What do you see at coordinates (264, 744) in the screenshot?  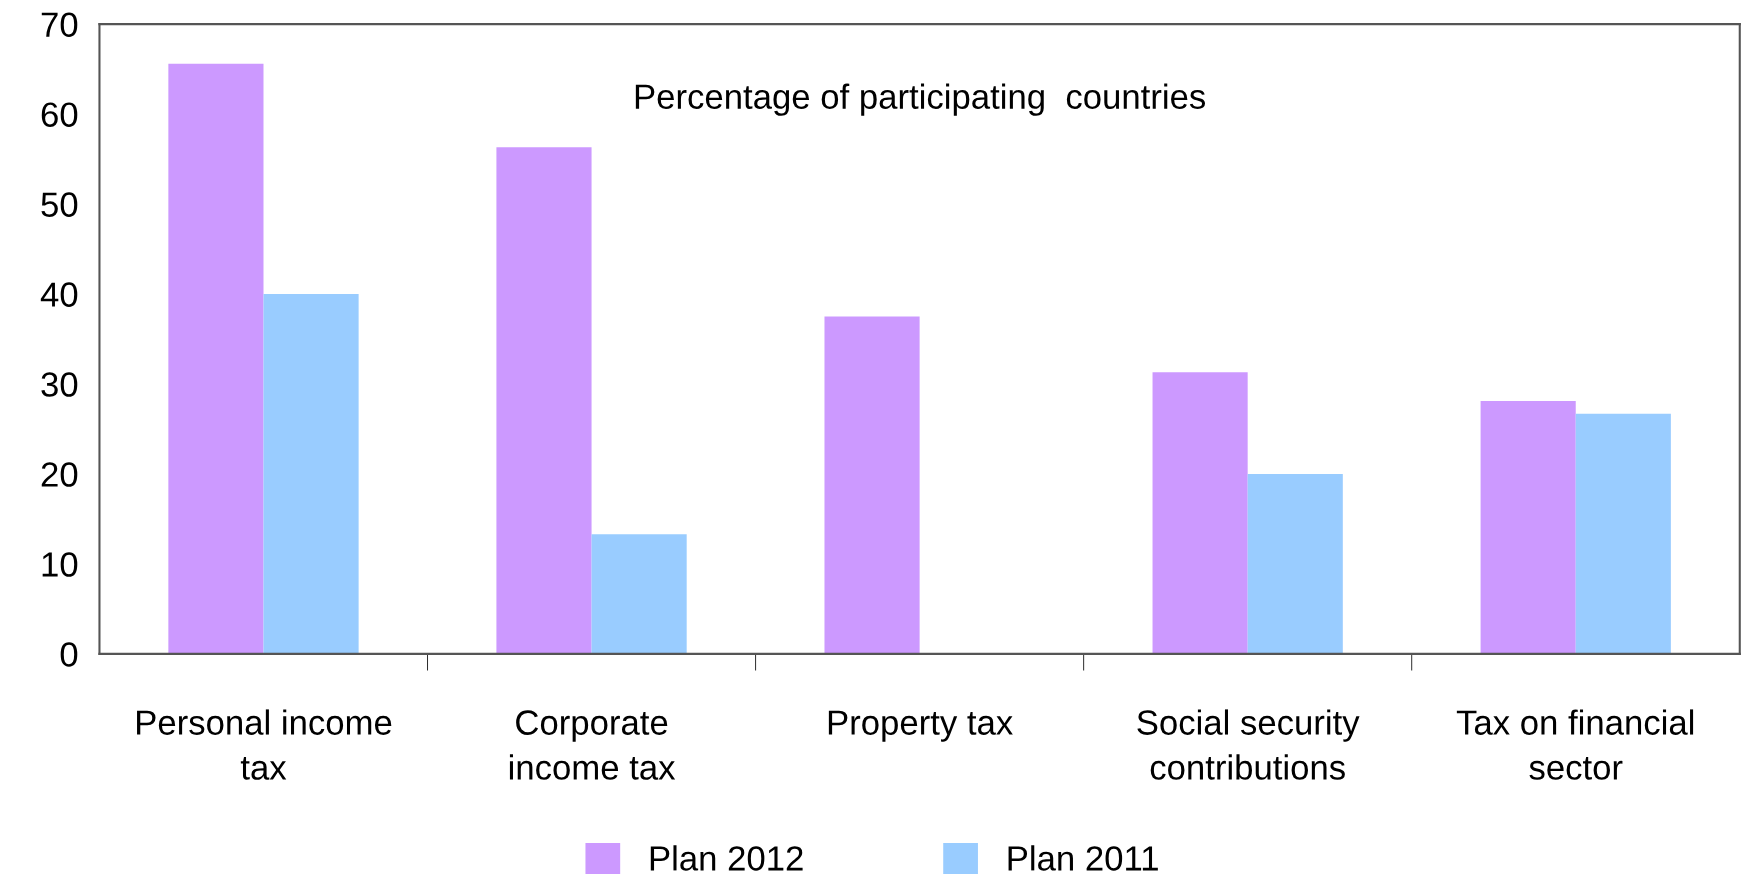 I see `x-tick-label: Personal income tax` at bounding box center [264, 744].